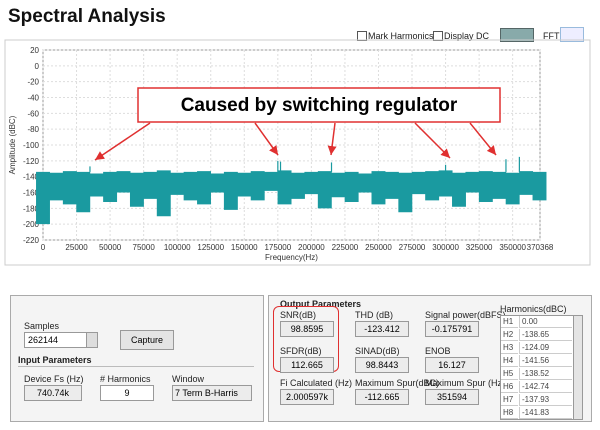  Describe the element at coordinates (42, 326) in the screenshot. I see `label: Samples` at that location.